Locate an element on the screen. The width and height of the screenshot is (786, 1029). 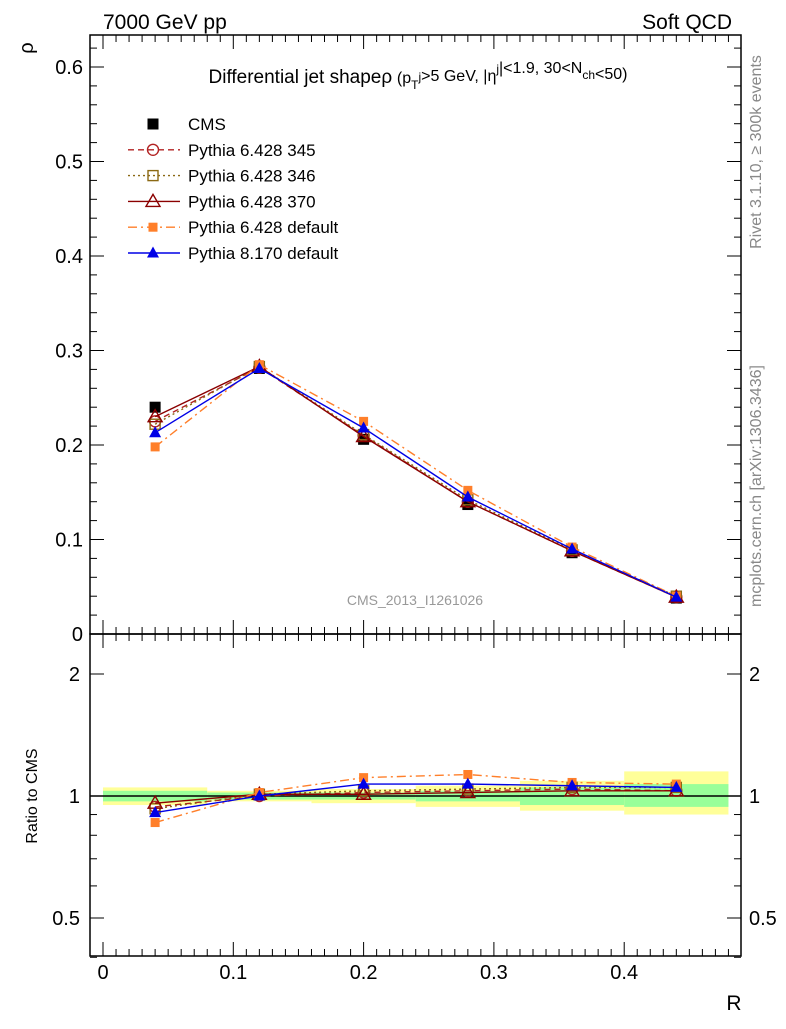
chart-title-cuts-part: <50) is located at coordinates (611, 74).